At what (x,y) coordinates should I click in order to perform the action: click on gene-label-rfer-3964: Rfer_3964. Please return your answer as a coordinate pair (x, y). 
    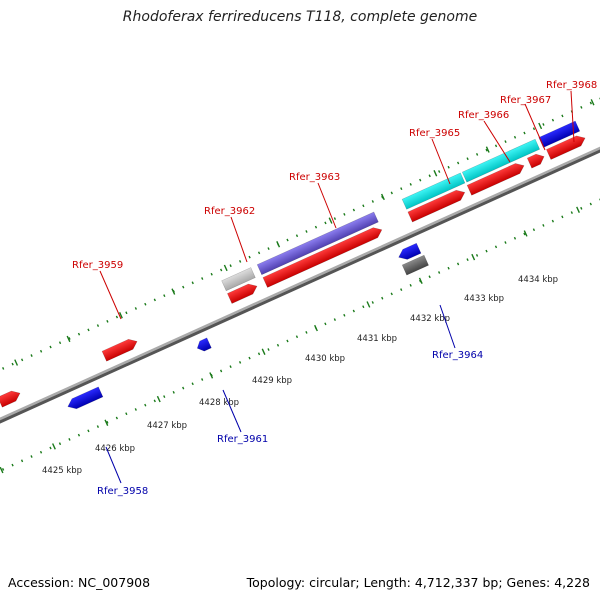
    Looking at the image, I should click on (457, 355).